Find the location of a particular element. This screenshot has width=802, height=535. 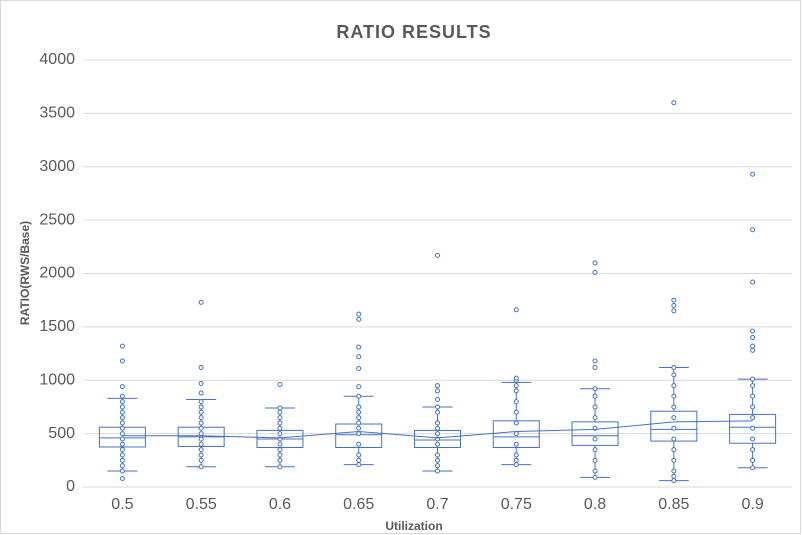

box is located at coordinates (595, 433).